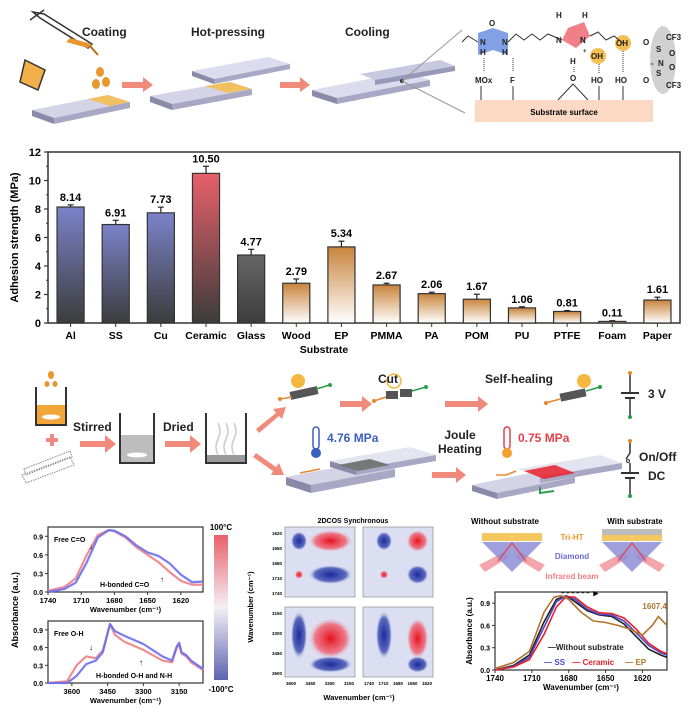 The image size is (694, 708). Describe the element at coordinates (160, 200) in the screenshot. I see `value-label: 7.73` at that location.